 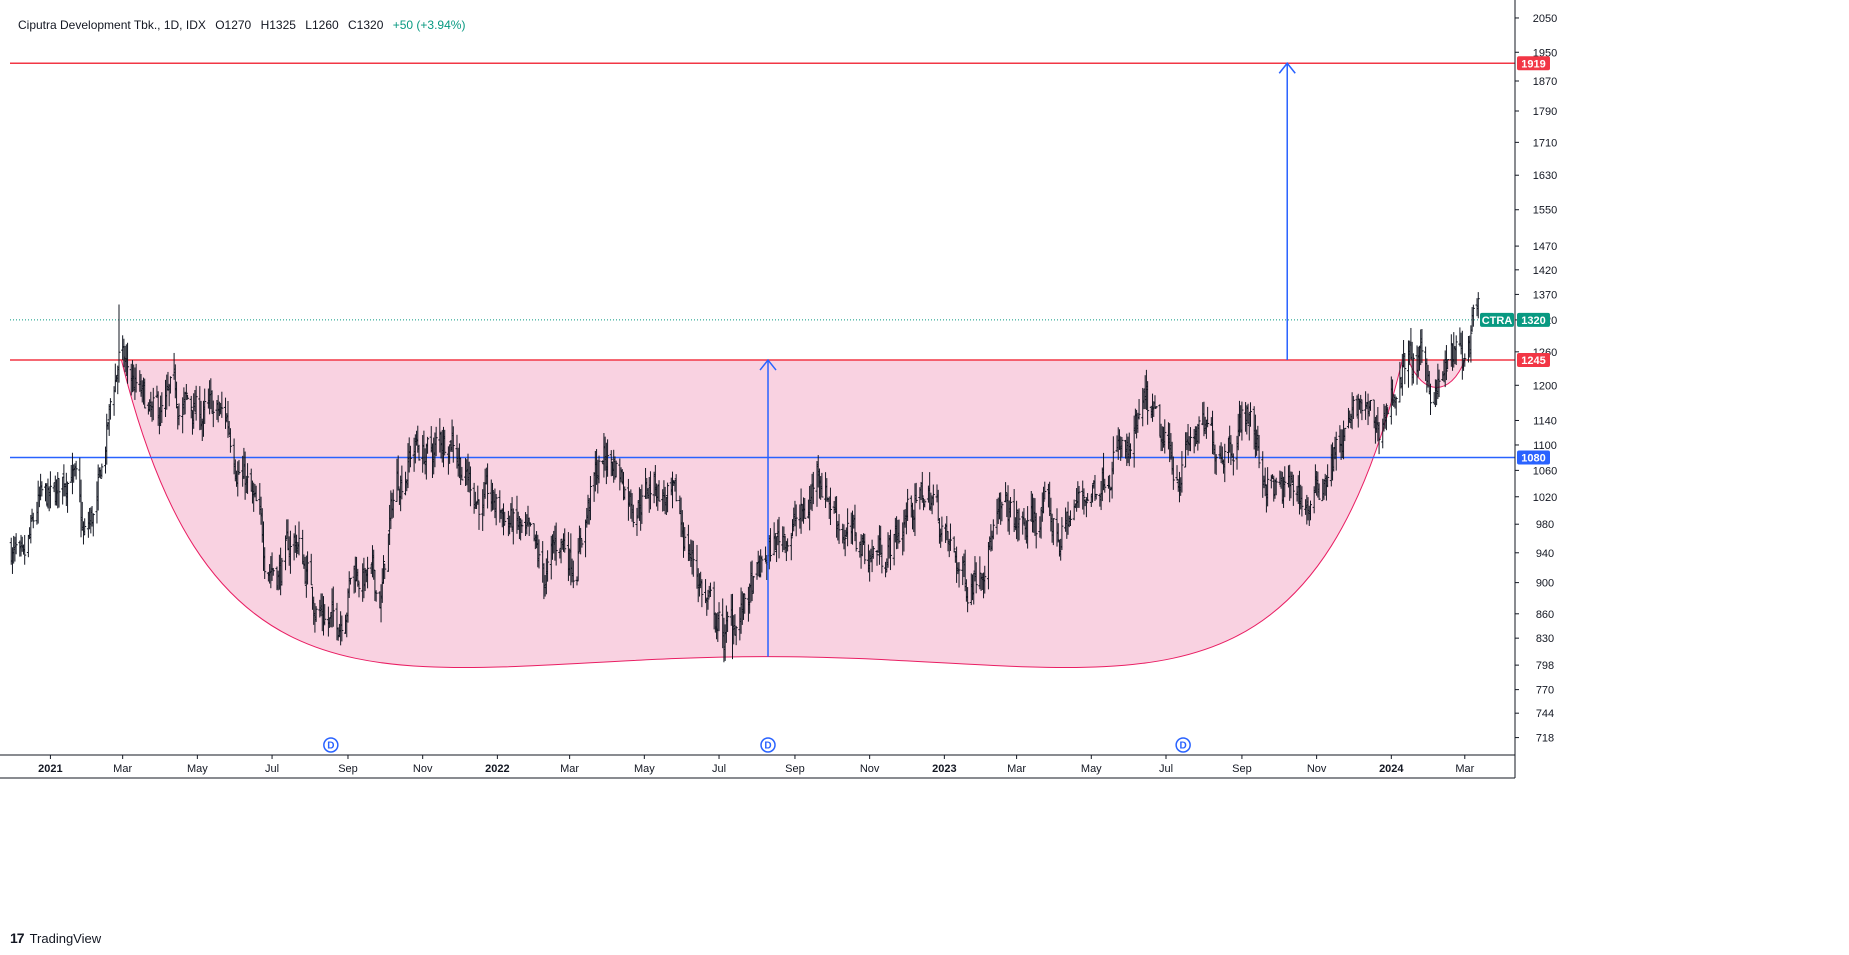 I want to click on tradingview-branding: 17 TradingView, so click(x=55, y=938).